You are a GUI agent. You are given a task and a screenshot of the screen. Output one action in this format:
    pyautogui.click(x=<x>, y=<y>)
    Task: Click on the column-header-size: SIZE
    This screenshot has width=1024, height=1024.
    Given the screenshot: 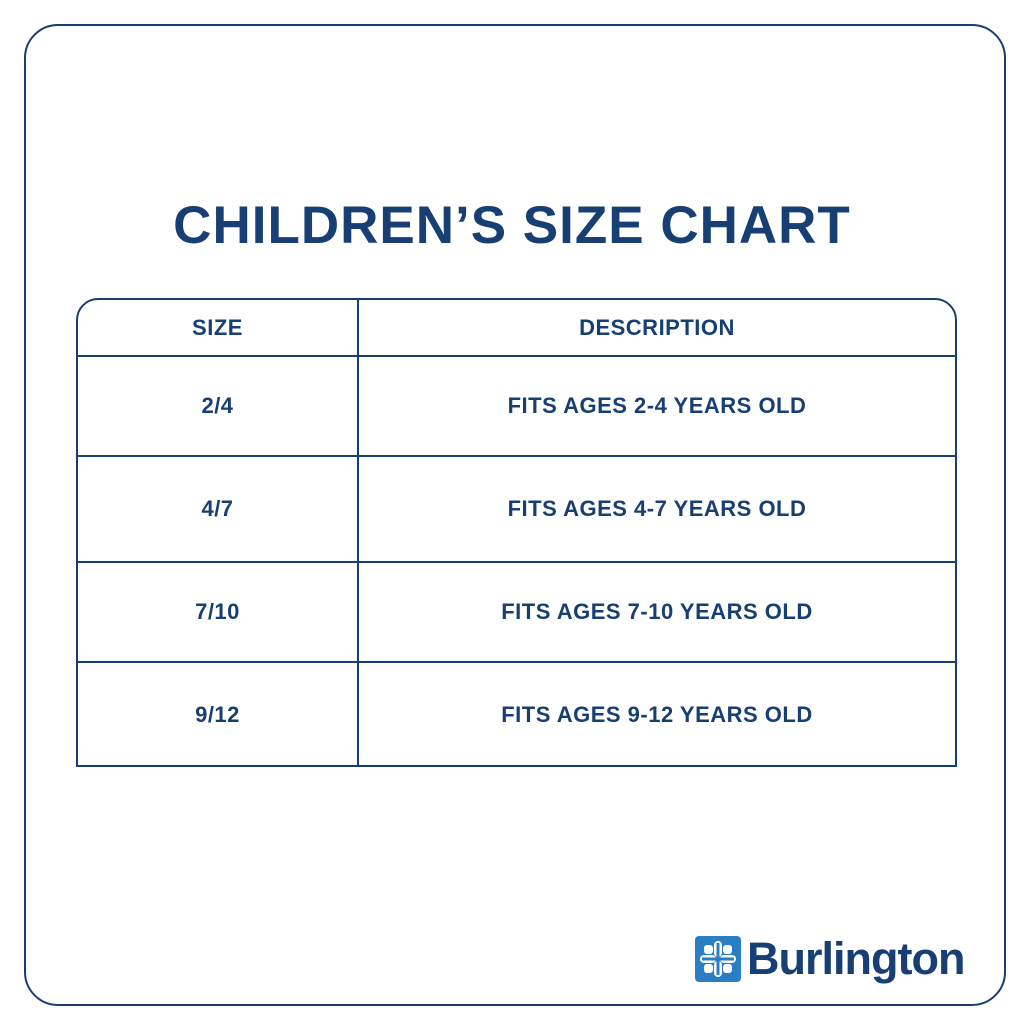 What is the action you would take?
    pyautogui.click(x=218, y=328)
    